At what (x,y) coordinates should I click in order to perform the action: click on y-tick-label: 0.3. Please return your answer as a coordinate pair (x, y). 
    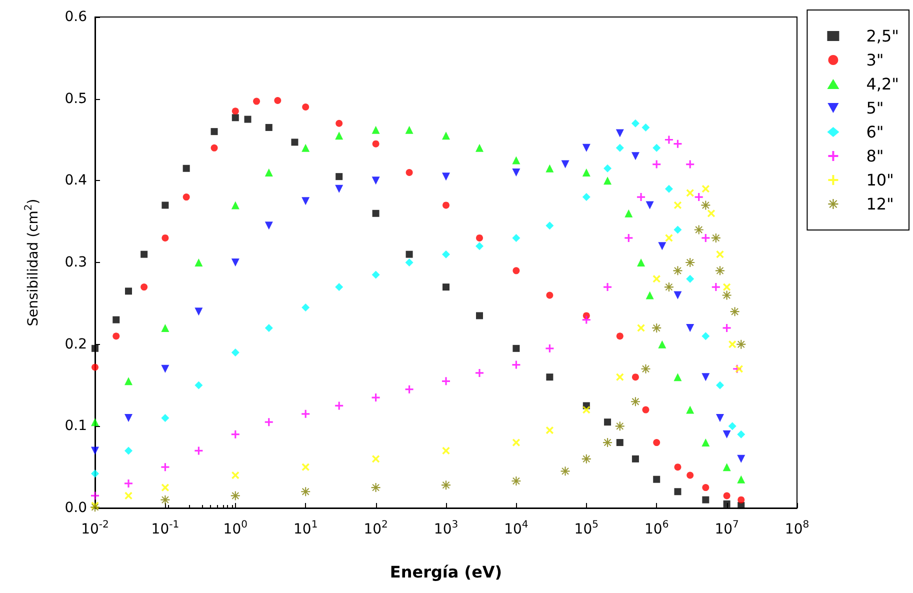
    Looking at the image, I should click on (75, 262).